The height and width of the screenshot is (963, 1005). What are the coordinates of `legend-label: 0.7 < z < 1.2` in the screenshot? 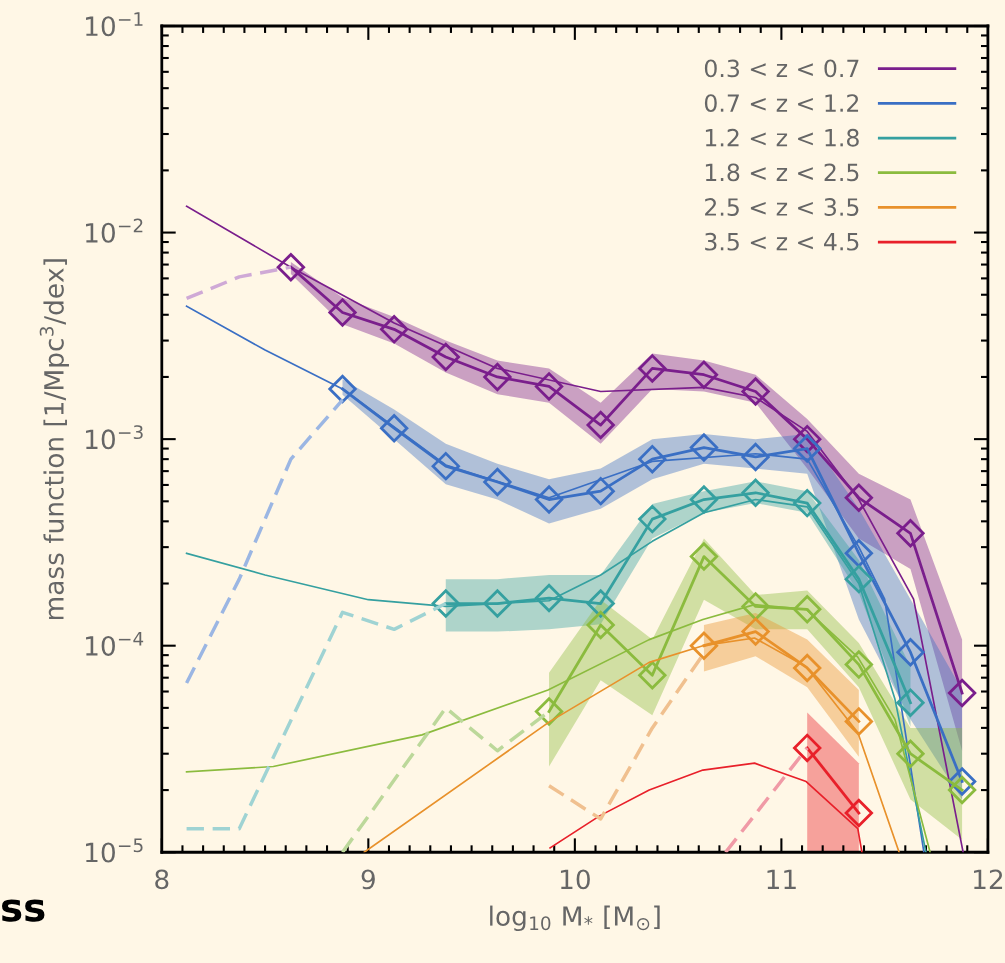 It's located at (781, 103).